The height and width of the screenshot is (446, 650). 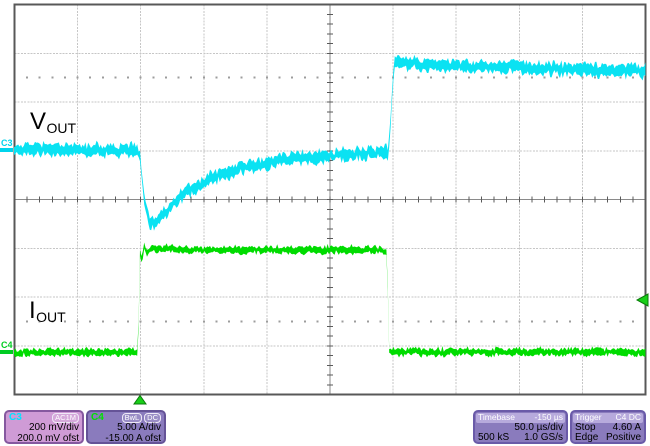 What do you see at coordinates (587, 437) in the screenshot?
I see `trigger-type: Edge` at bounding box center [587, 437].